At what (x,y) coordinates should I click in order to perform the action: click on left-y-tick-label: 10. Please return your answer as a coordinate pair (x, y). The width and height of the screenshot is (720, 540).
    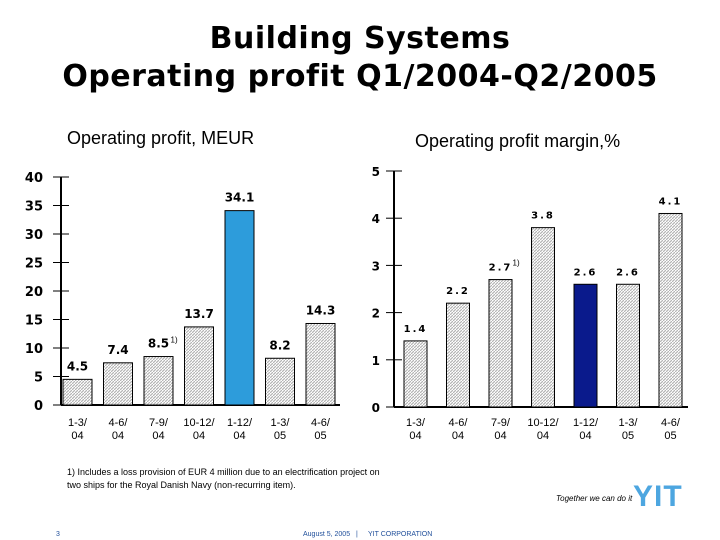
    Looking at the image, I should click on (34, 349).